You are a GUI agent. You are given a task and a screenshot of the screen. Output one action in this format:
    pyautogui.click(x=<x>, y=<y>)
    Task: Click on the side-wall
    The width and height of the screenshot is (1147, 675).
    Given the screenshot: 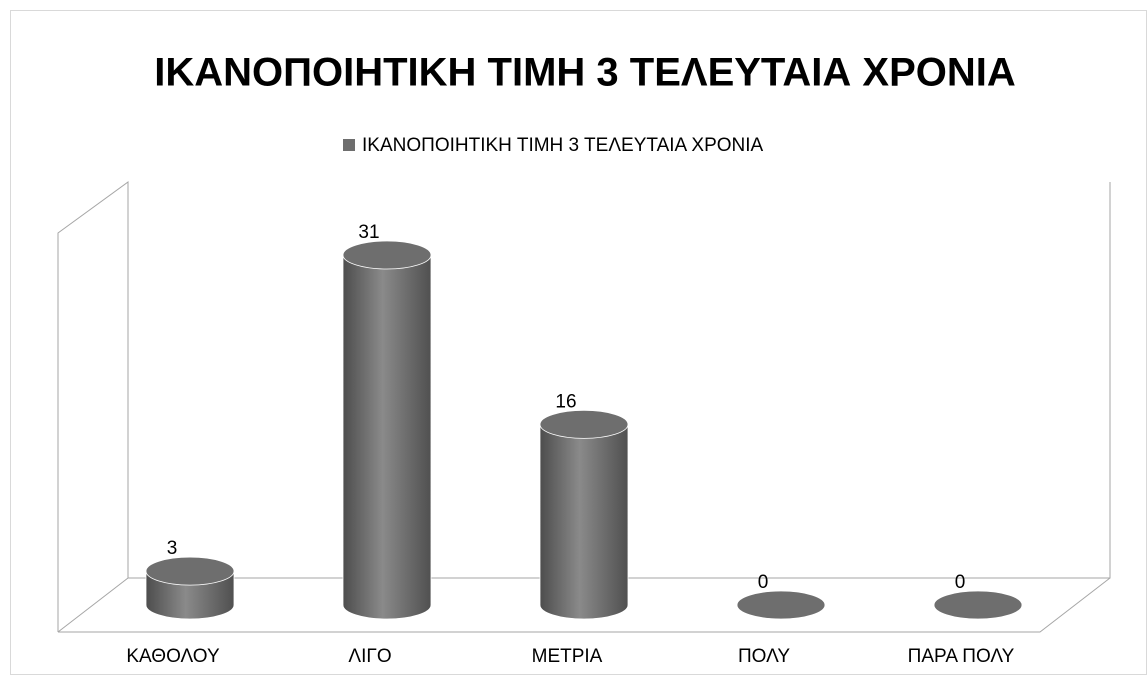 What is the action you would take?
    pyautogui.click(x=93, y=407)
    